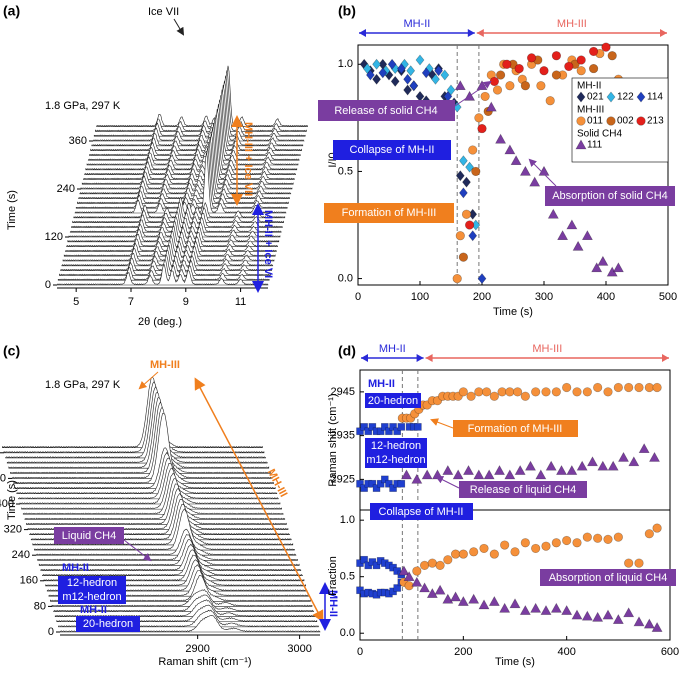  What do you see at coordinates (345, 171) in the screenshot?
I see `y-tick-label: 0.5` at bounding box center [345, 171].